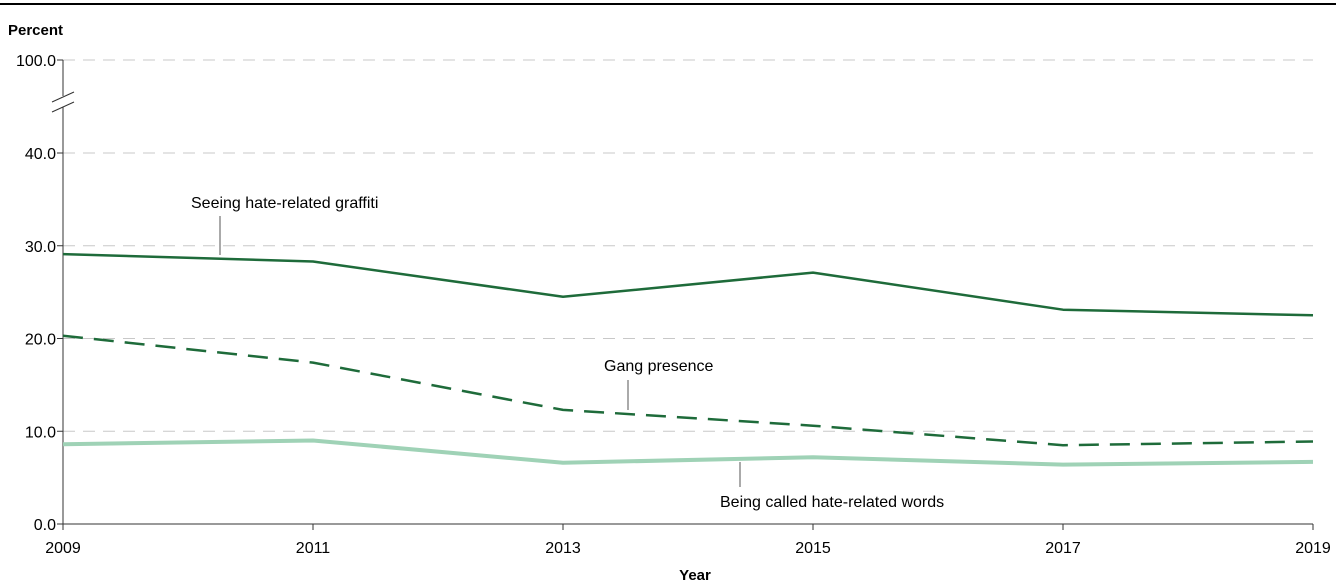 The image size is (1336, 584). I want to click on x-axis-title: Year, so click(695, 575).